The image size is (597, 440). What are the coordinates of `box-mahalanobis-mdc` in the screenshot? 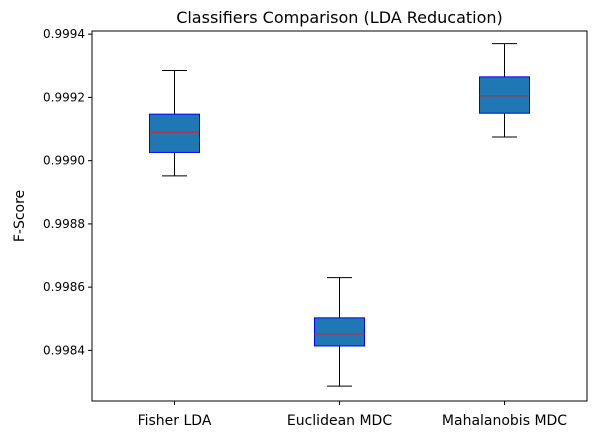 It's located at (504, 90).